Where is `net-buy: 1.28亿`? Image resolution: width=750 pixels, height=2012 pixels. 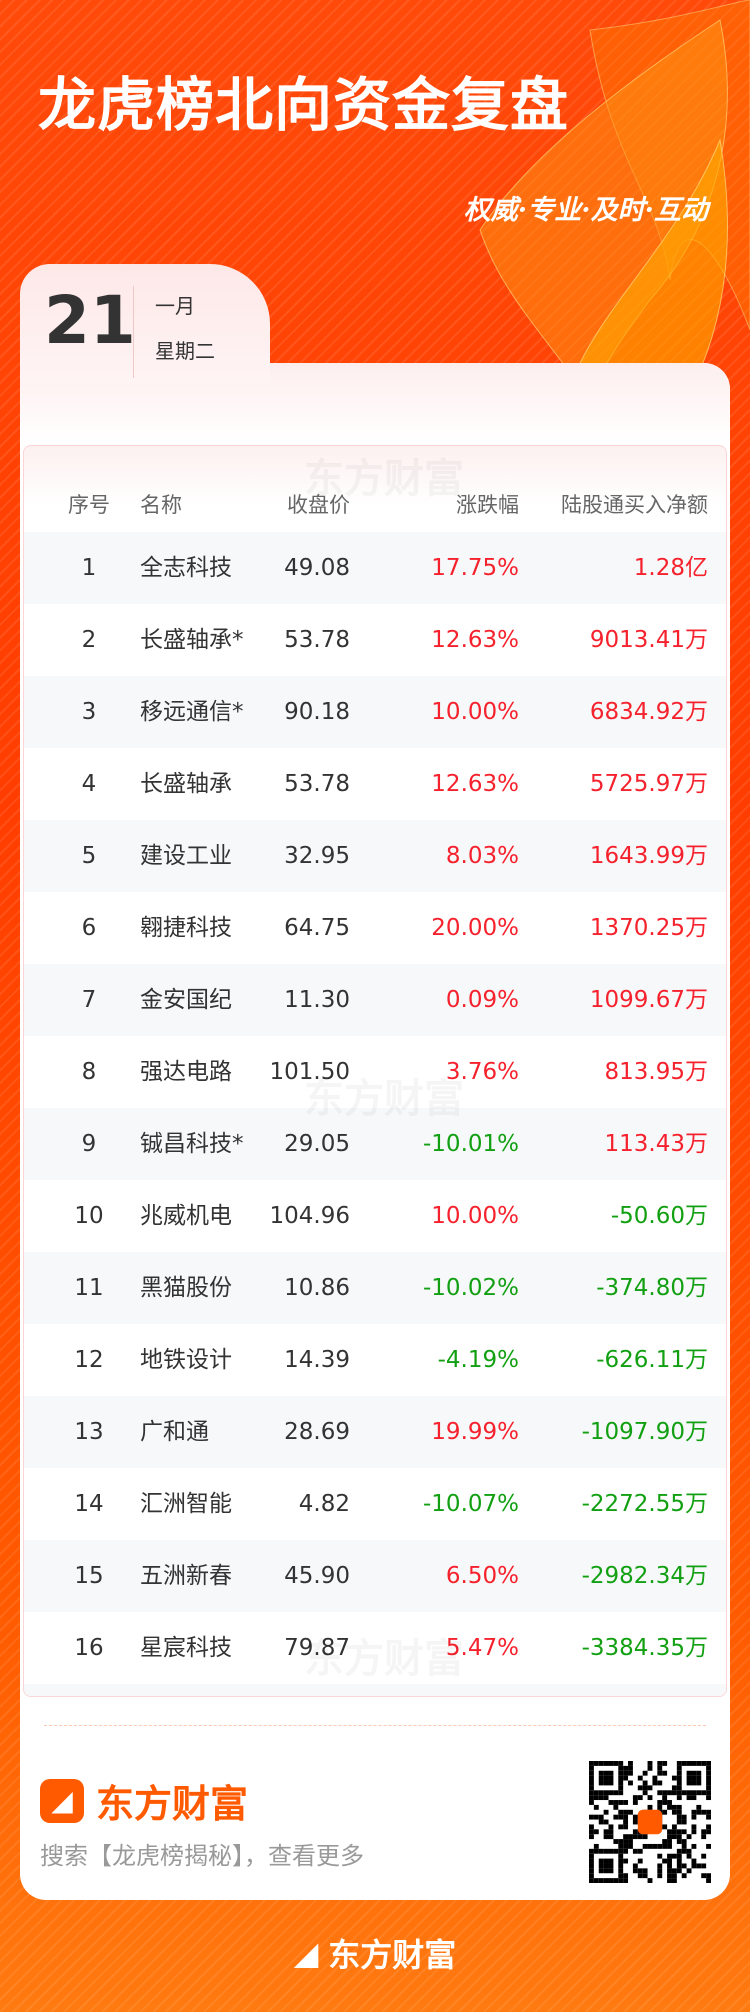
net-buy: 1.28亿 is located at coordinates (670, 568).